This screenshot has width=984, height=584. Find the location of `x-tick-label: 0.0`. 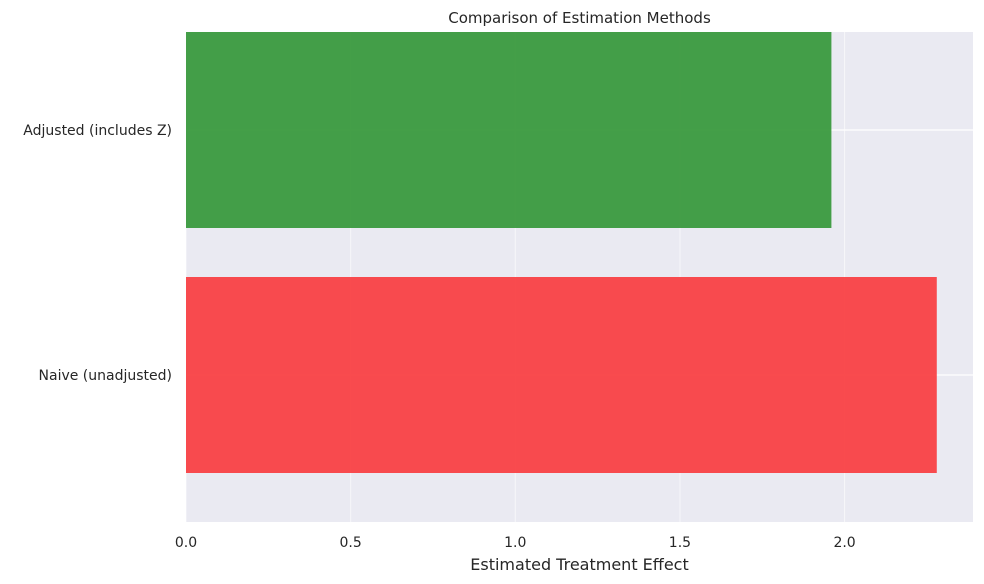

x-tick-label: 0.0 is located at coordinates (186, 543).